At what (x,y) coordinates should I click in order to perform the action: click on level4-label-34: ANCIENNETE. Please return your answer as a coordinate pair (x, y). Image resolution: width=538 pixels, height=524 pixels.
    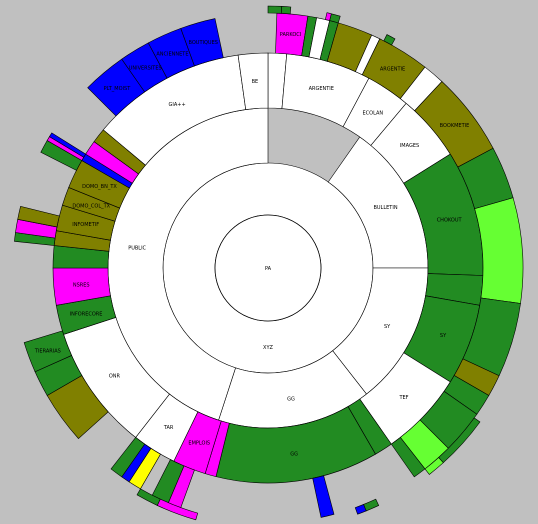
    Looking at the image, I should click on (172, 54).